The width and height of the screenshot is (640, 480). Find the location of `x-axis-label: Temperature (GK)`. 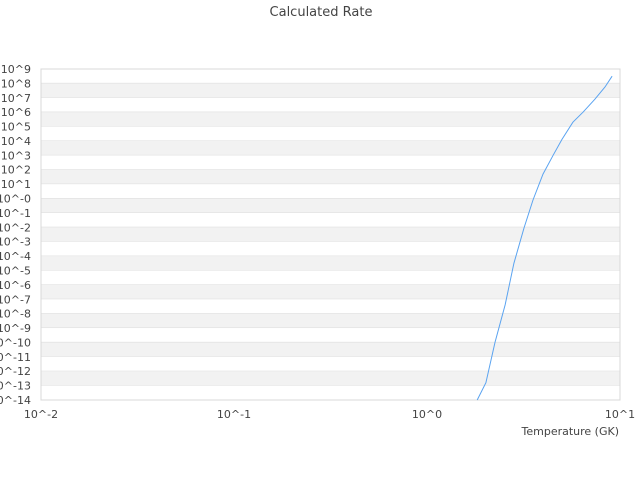

x-axis-label: Temperature (GK) is located at coordinates (570, 431).